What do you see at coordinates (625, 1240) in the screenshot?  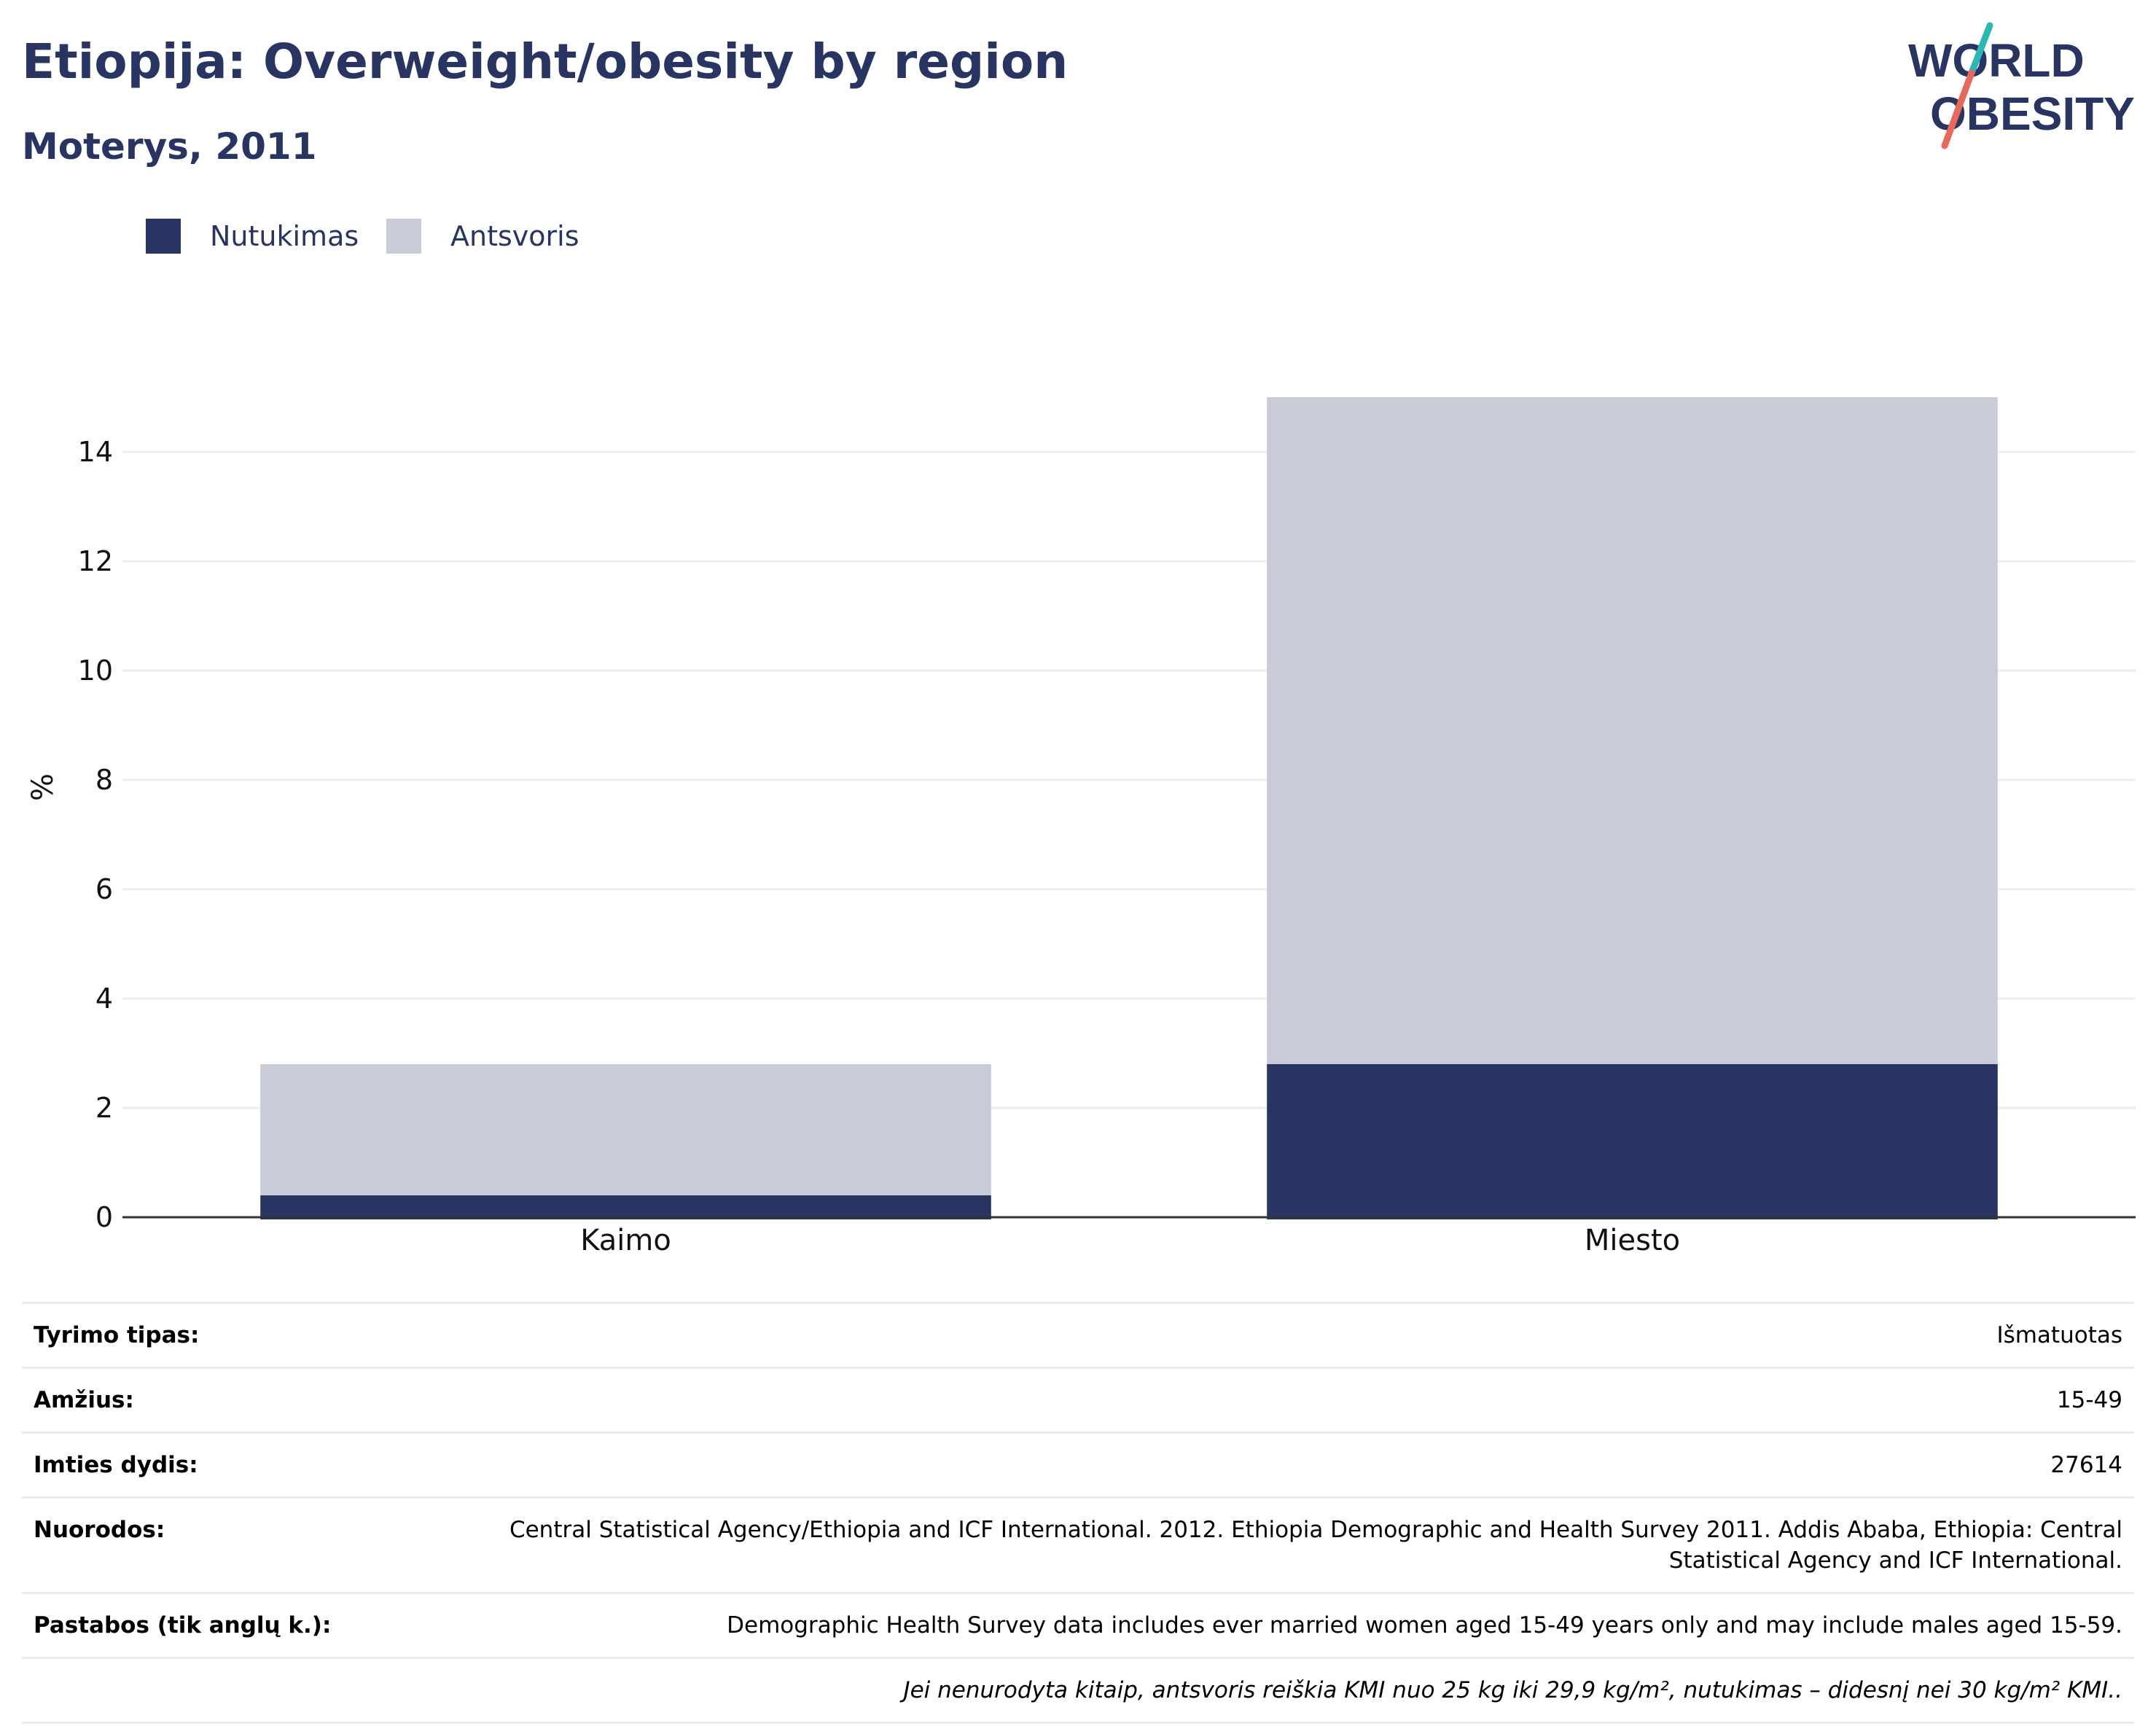 I see `x-tick-label: Kaimo` at bounding box center [625, 1240].